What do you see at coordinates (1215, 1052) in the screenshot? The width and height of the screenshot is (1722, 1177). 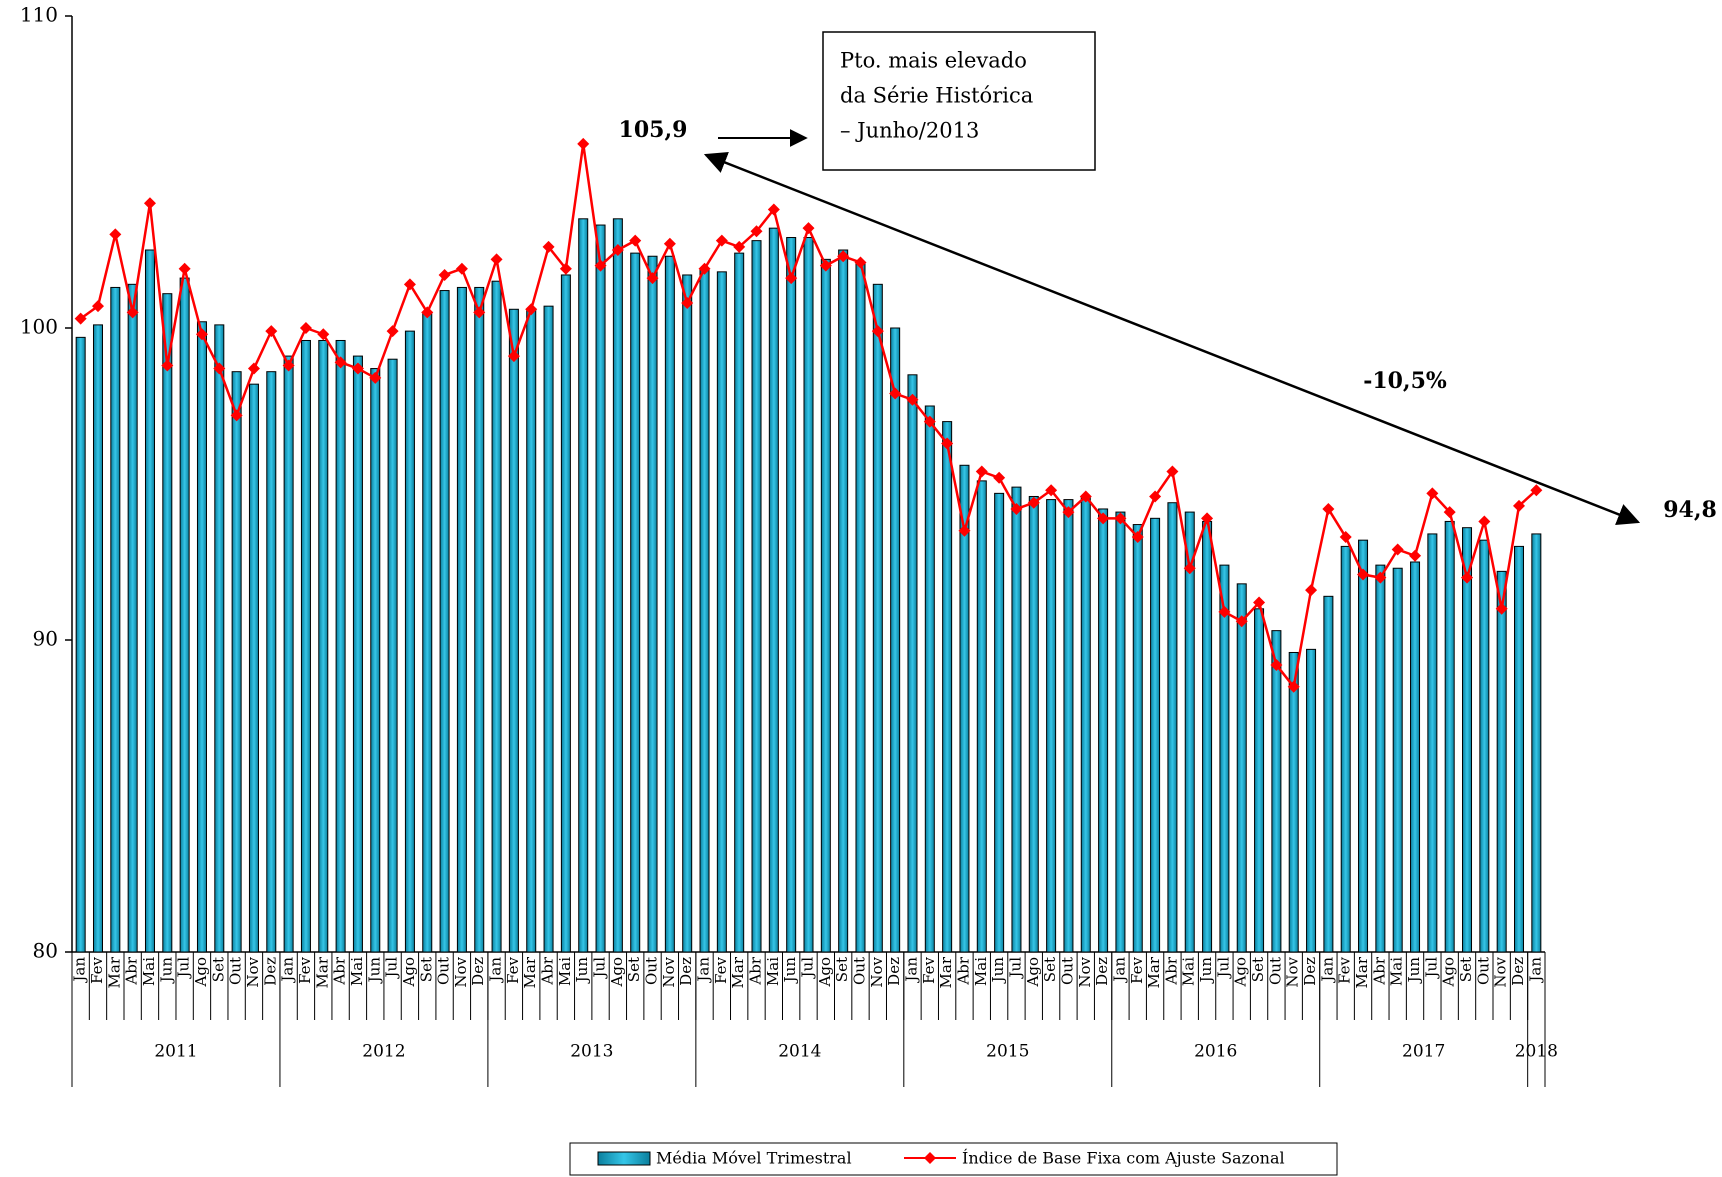 I see `year-label: 2016` at bounding box center [1215, 1052].